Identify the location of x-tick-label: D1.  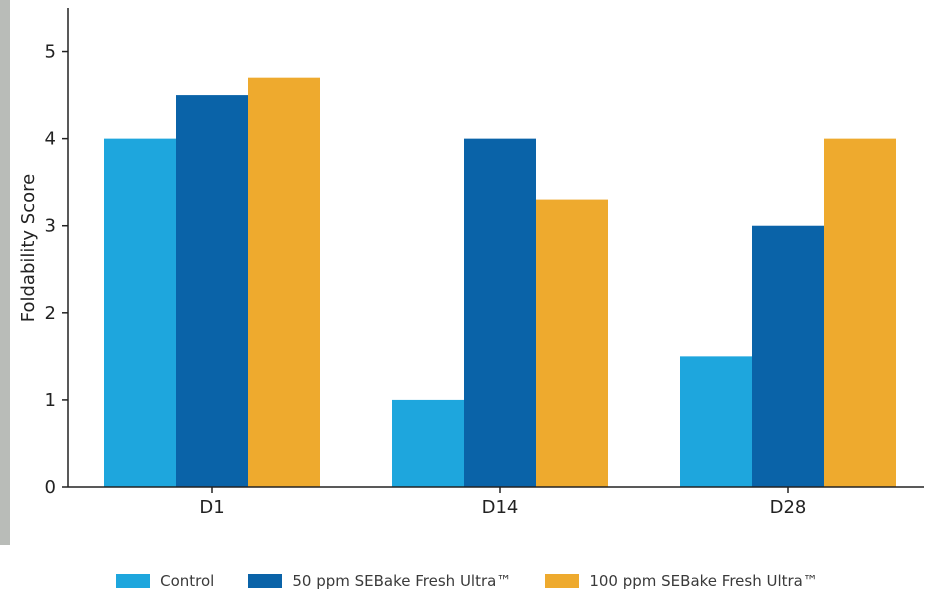
(211, 507).